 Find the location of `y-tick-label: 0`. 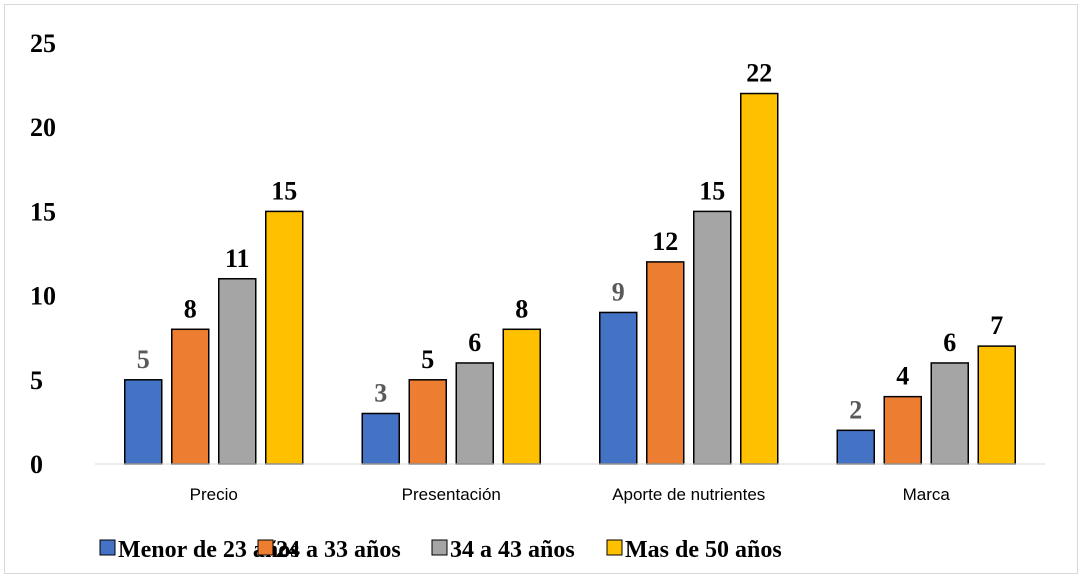

y-tick-label: 0 is located at coordinates (36, 464).